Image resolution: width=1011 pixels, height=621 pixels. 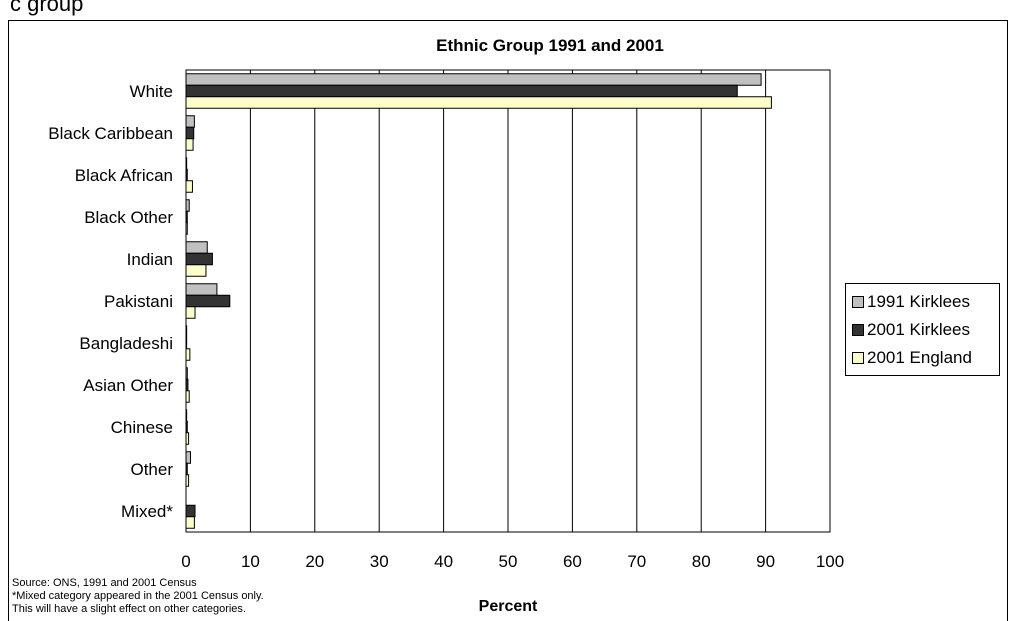 What do you see at coordinates (858, 302) in the screenshot?
I see `legend-swatch-1991-kirklees` at bounding box center [858, 302].